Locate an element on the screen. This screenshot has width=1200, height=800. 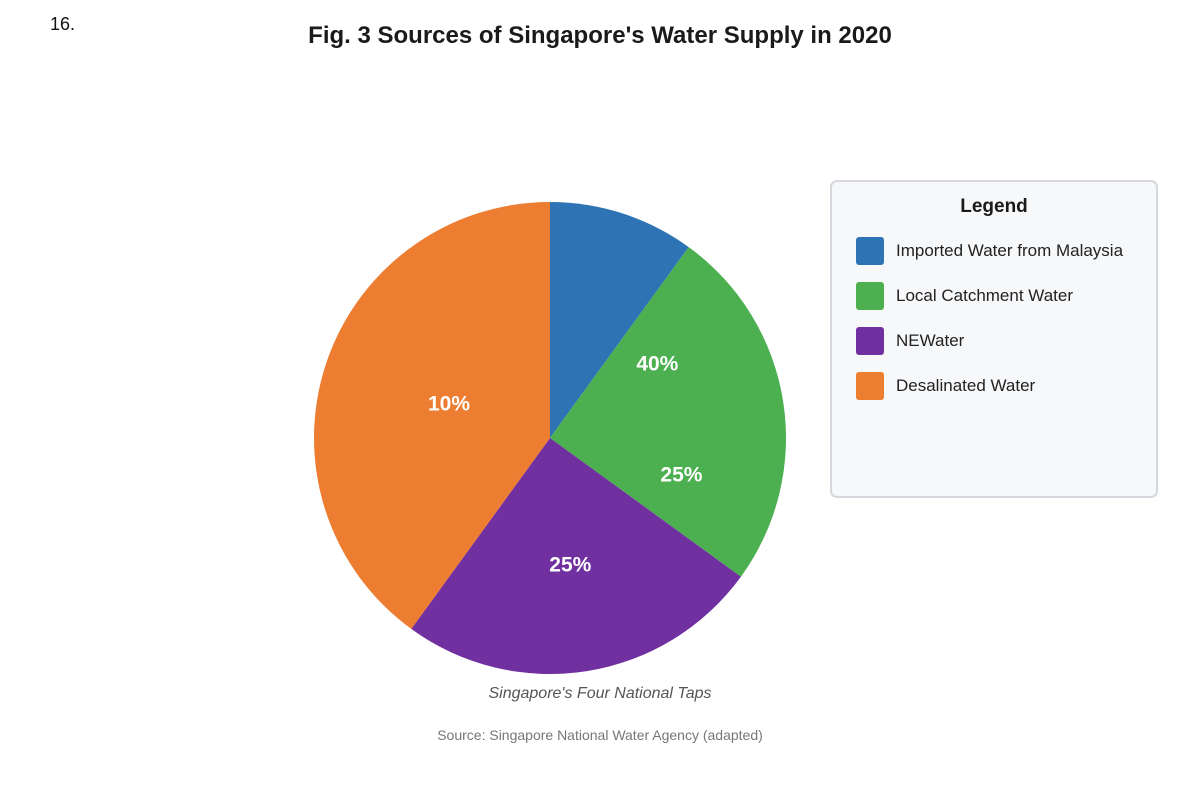
slice-label-2: 25% is located at coordinates (681, 475).